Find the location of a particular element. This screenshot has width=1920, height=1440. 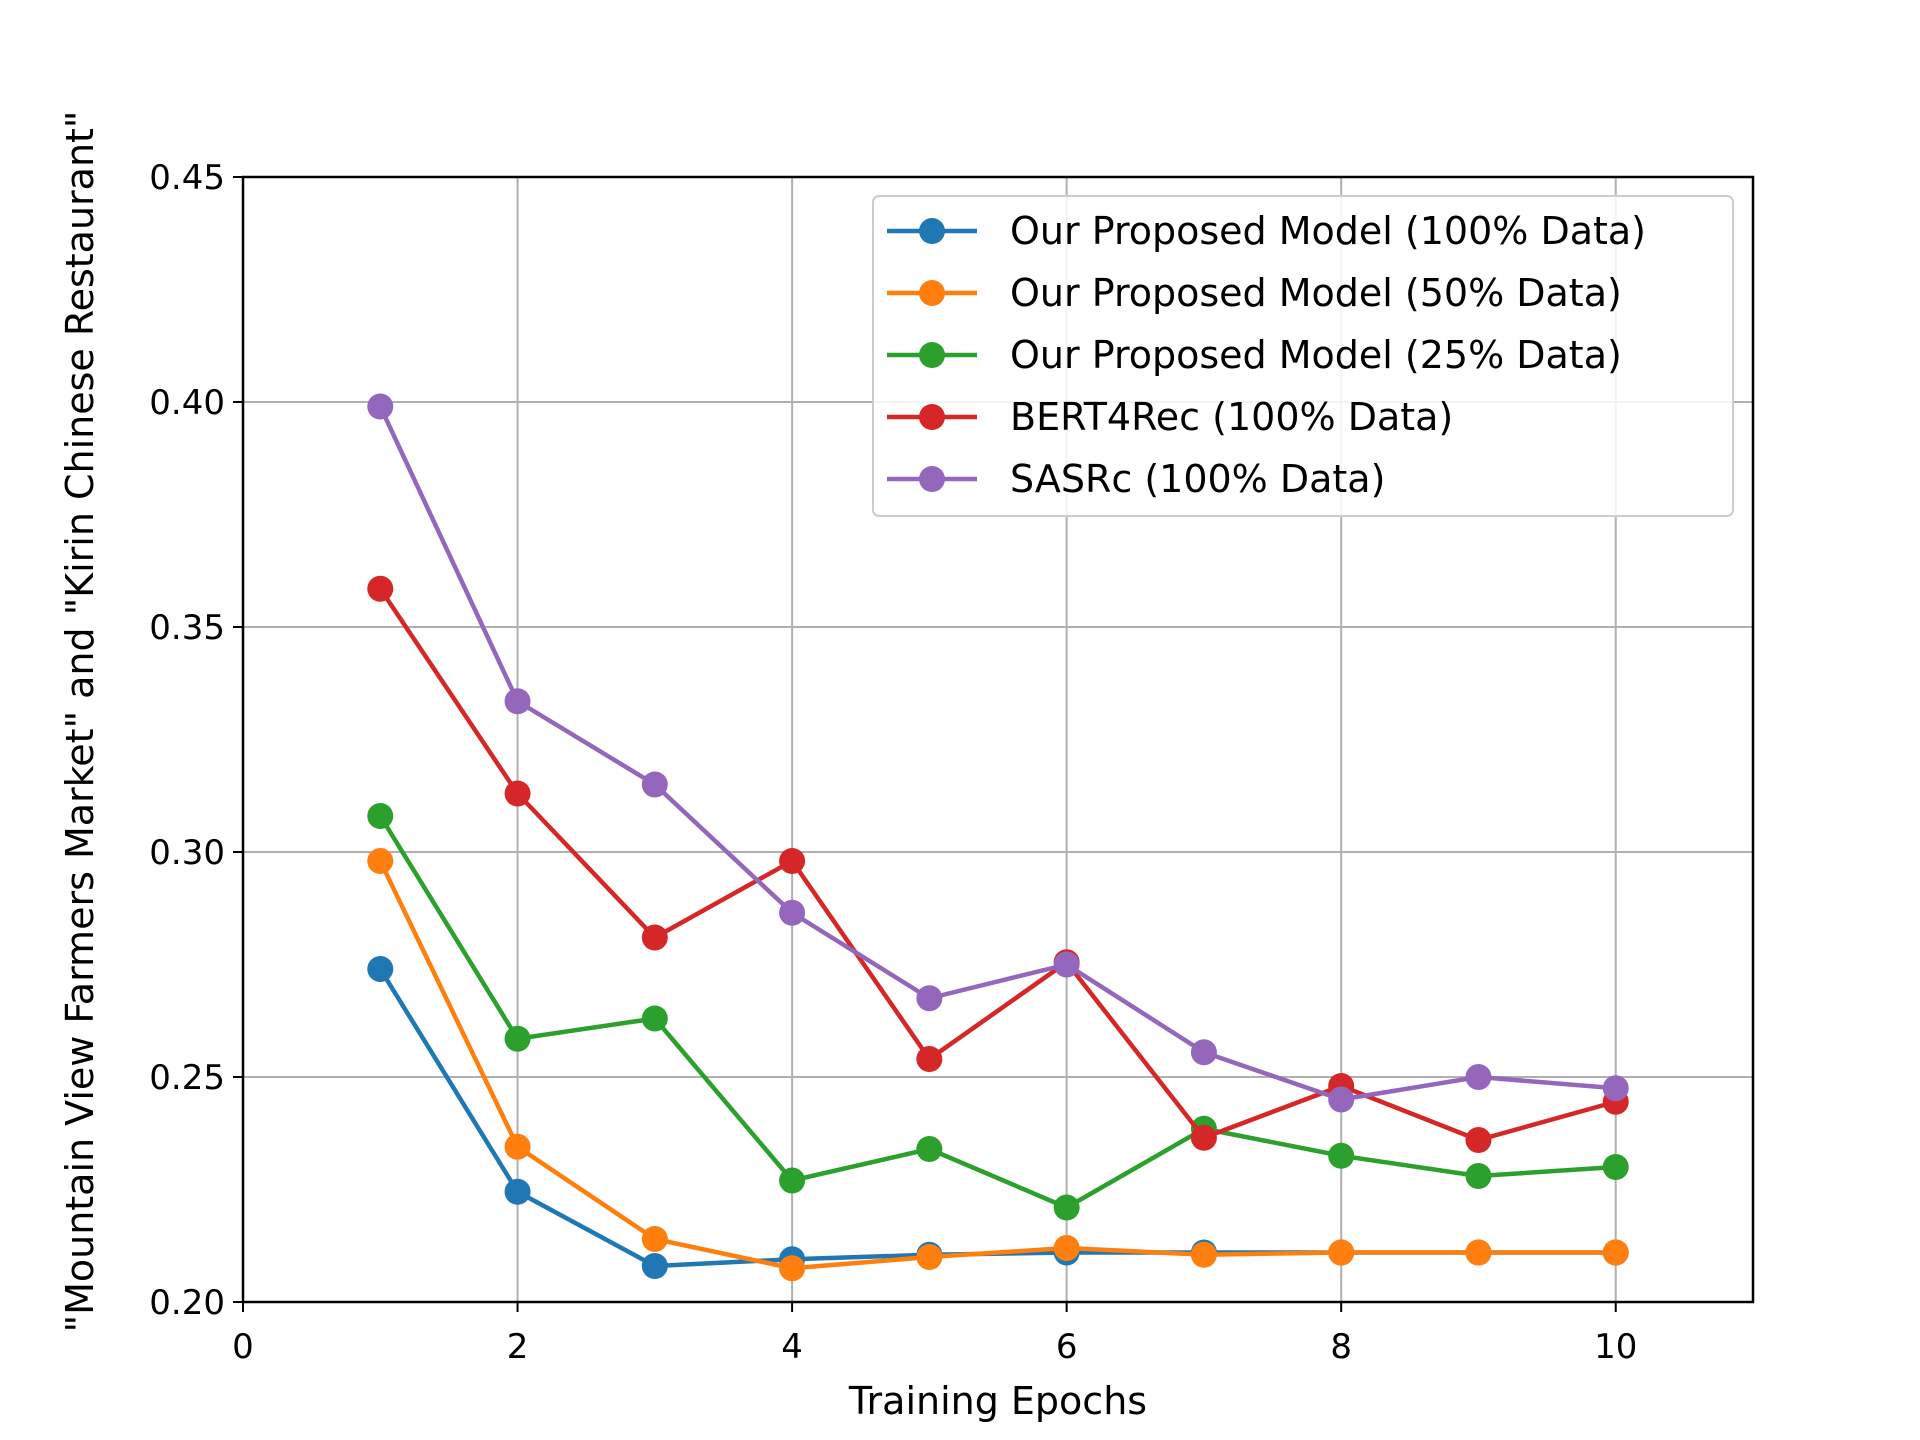

legend-label: Our Proposed Model (25% Data) is located at coordinates (1316, 355).